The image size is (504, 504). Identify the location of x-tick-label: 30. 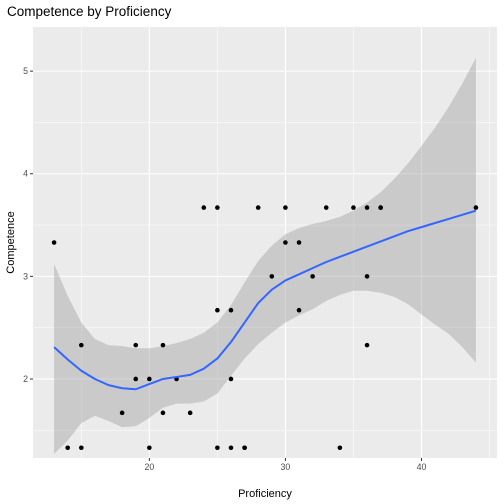
(286, 467).